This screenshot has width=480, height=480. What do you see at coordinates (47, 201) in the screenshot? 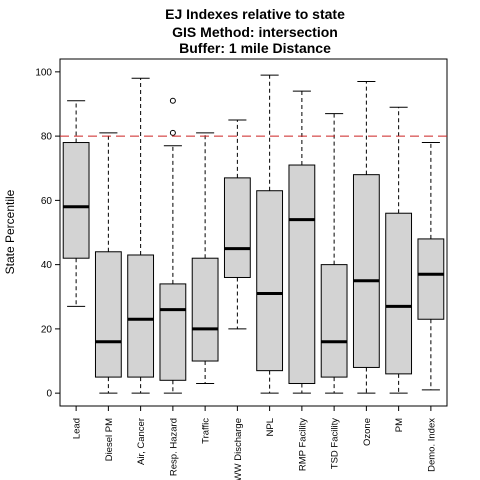
I see `y-tick-label: 60` at bounding box center [47, 201].